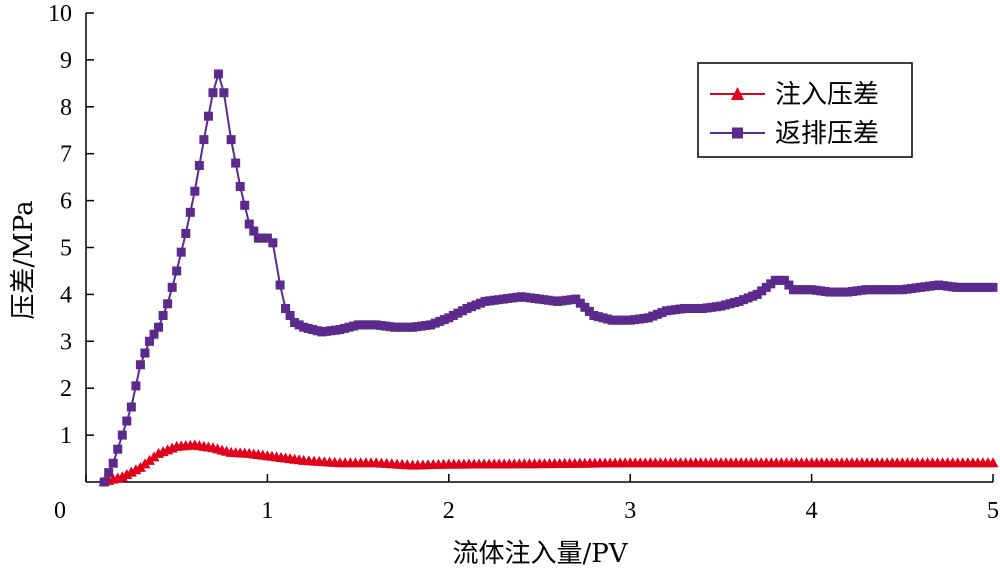  I want to click on x-tick-label: 2, so click(449, 511).